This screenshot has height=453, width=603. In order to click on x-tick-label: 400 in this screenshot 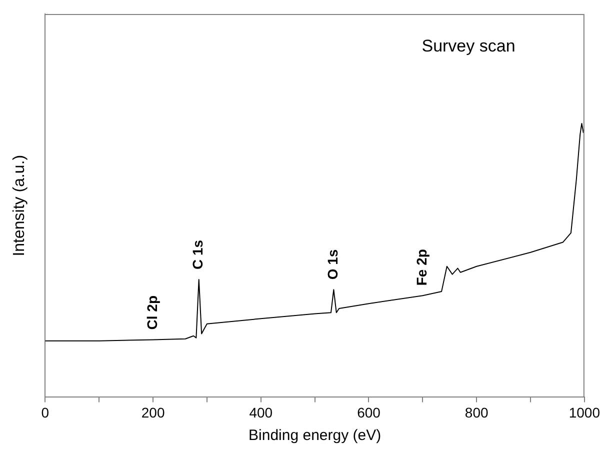, I will do `click(261, 412)`.